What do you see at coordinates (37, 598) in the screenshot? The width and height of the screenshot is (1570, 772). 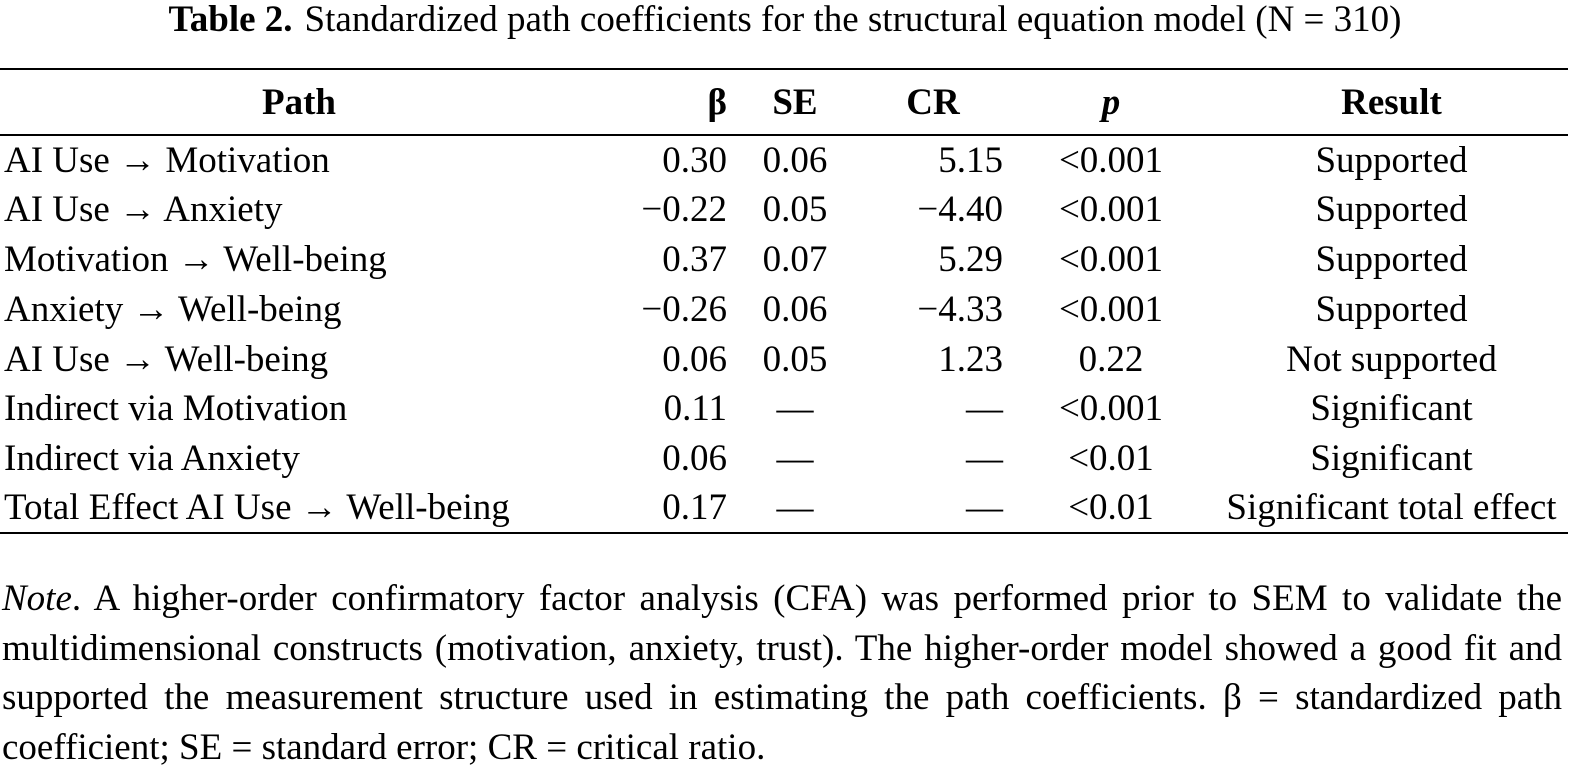 I see `note-label: Note` at bounding box center [37, 598].